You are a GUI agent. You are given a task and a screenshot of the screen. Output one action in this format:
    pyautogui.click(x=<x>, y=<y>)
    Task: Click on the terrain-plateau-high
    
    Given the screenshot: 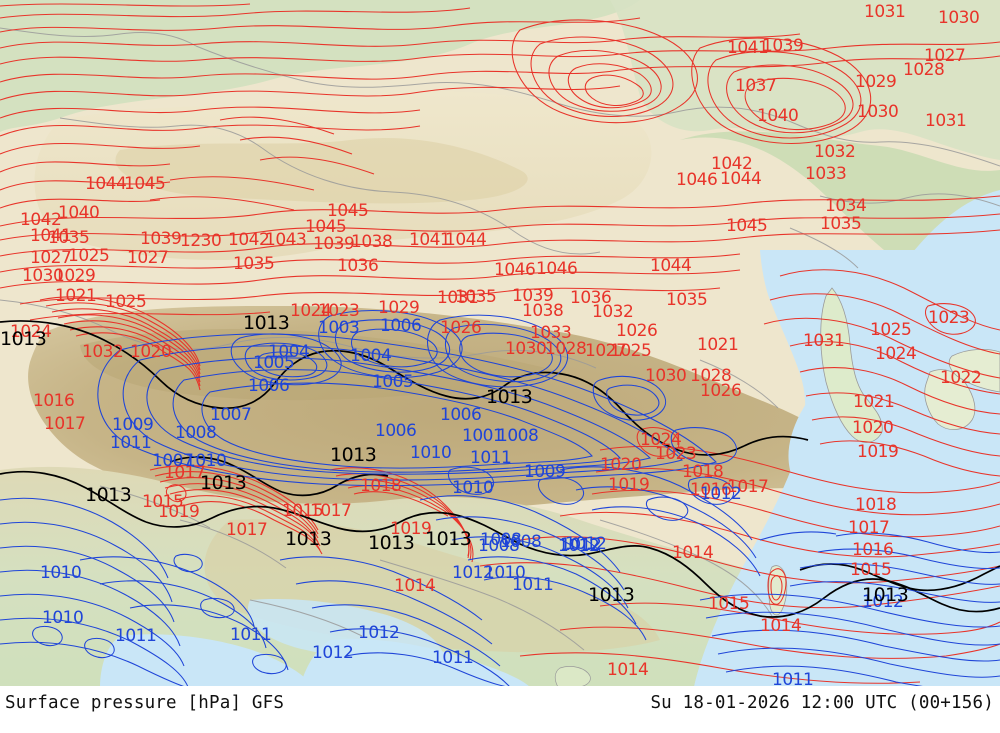 What is the action you would take?
    pyautogui.click(x=325, y=364)
    